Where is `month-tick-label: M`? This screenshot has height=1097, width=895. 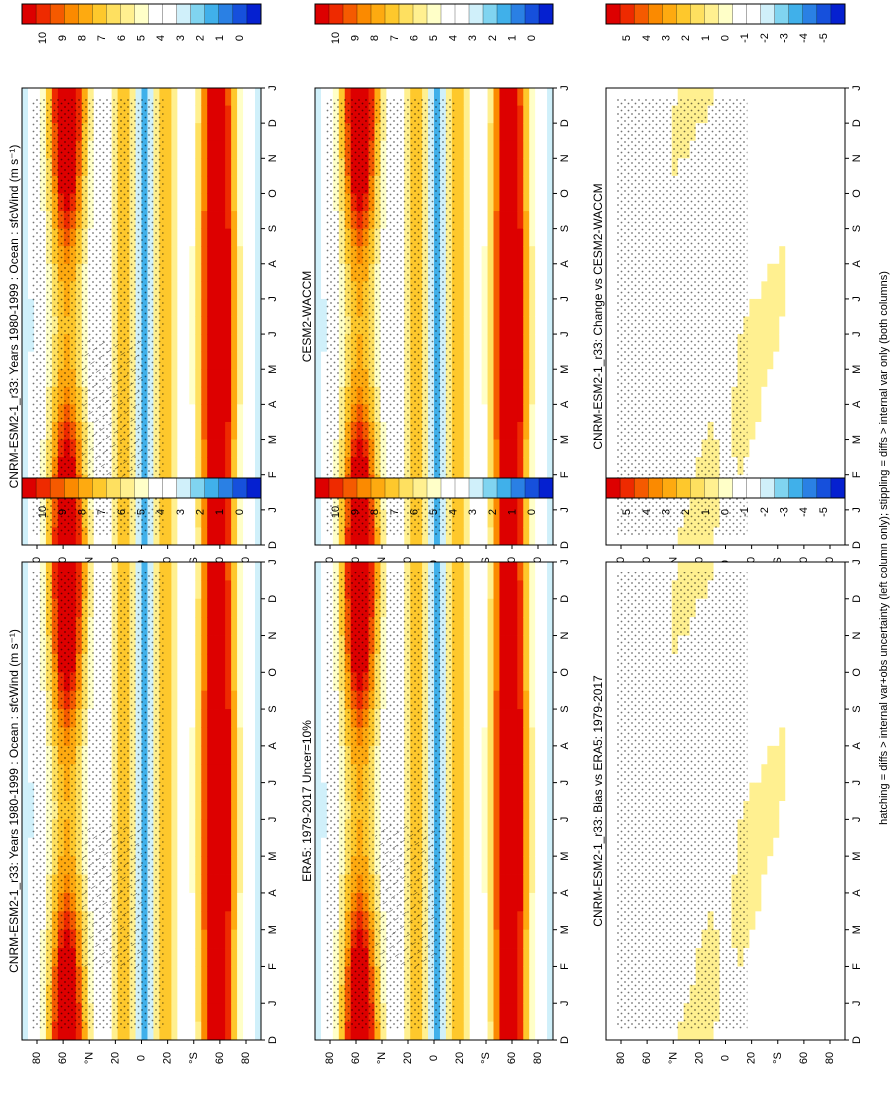
month-tick-label: M is located at coordinates (273, 439).